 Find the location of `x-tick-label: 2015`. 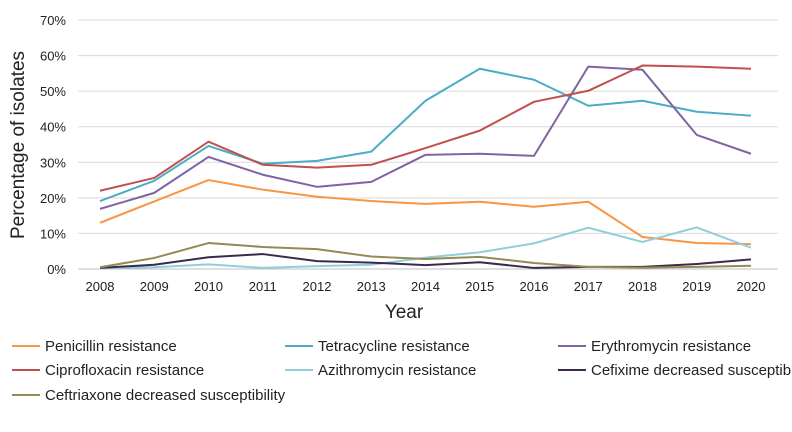

x-tick-label: 2015 is located at coordinates (479, 286).